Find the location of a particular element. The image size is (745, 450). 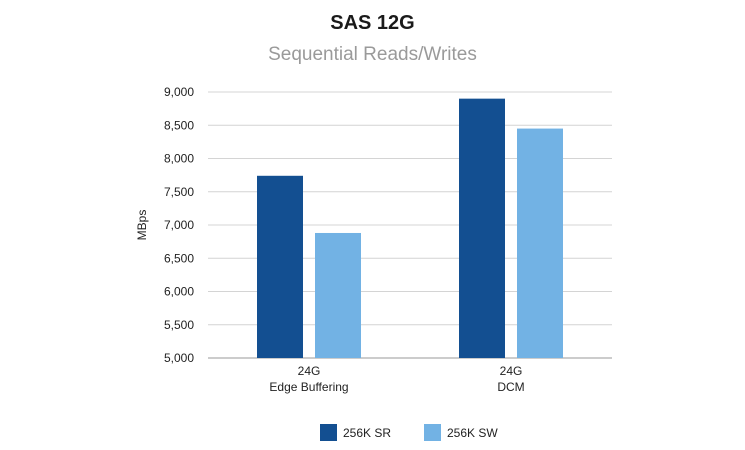

chart-subtitle: Sequential Reads/Writes is located at coordinates (372, 54).